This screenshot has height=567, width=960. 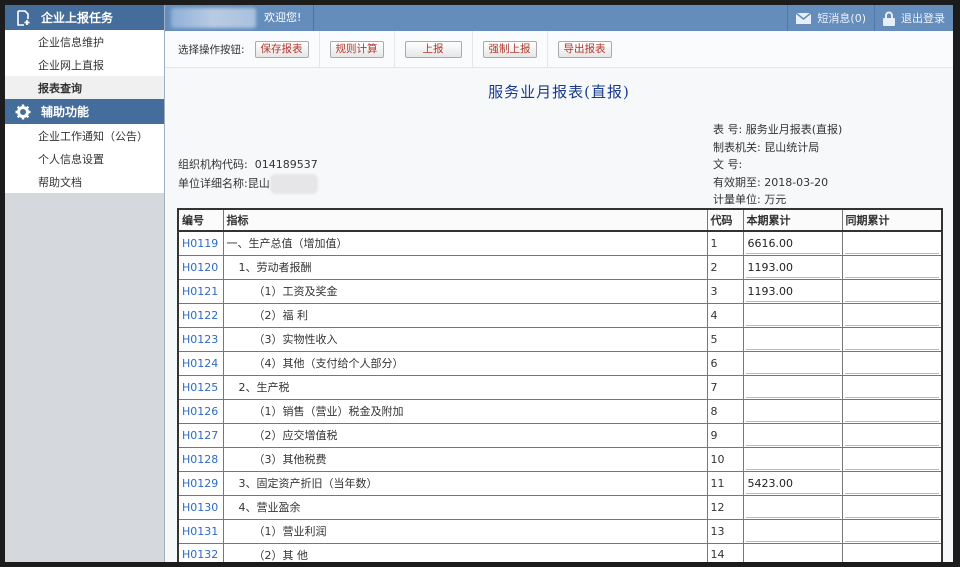 What do you see at coordinates (200, 267) in the screenshot?
I see `row-id-link: H0120` at bounding box center [200, 267].